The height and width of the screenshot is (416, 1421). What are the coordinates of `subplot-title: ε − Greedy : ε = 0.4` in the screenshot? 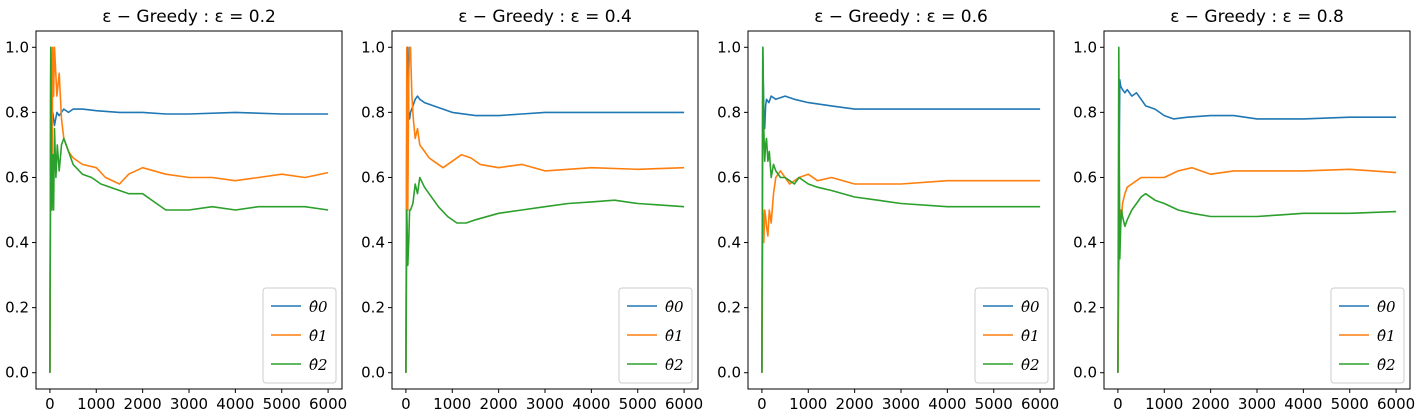 It's located at (545, 17).